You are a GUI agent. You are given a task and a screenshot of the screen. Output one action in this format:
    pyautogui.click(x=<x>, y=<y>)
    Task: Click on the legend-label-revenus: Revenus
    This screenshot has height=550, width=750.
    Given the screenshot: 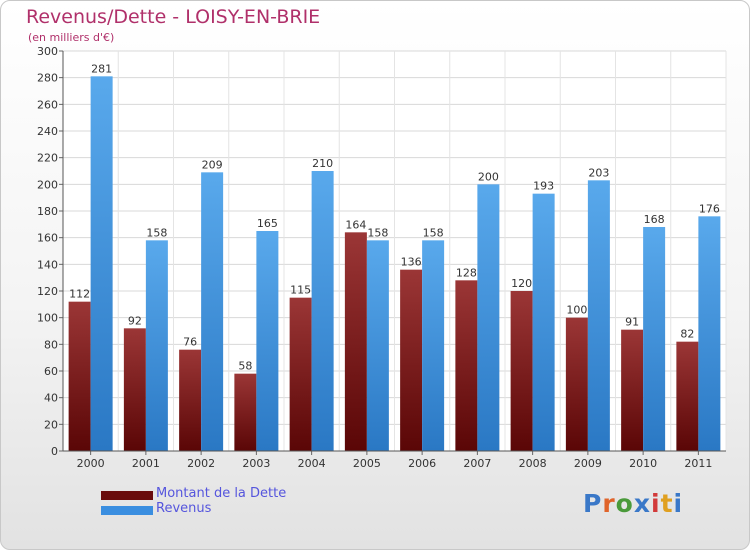 What is the action you would take?
    pyautogui.click(x=184, y=508)
    